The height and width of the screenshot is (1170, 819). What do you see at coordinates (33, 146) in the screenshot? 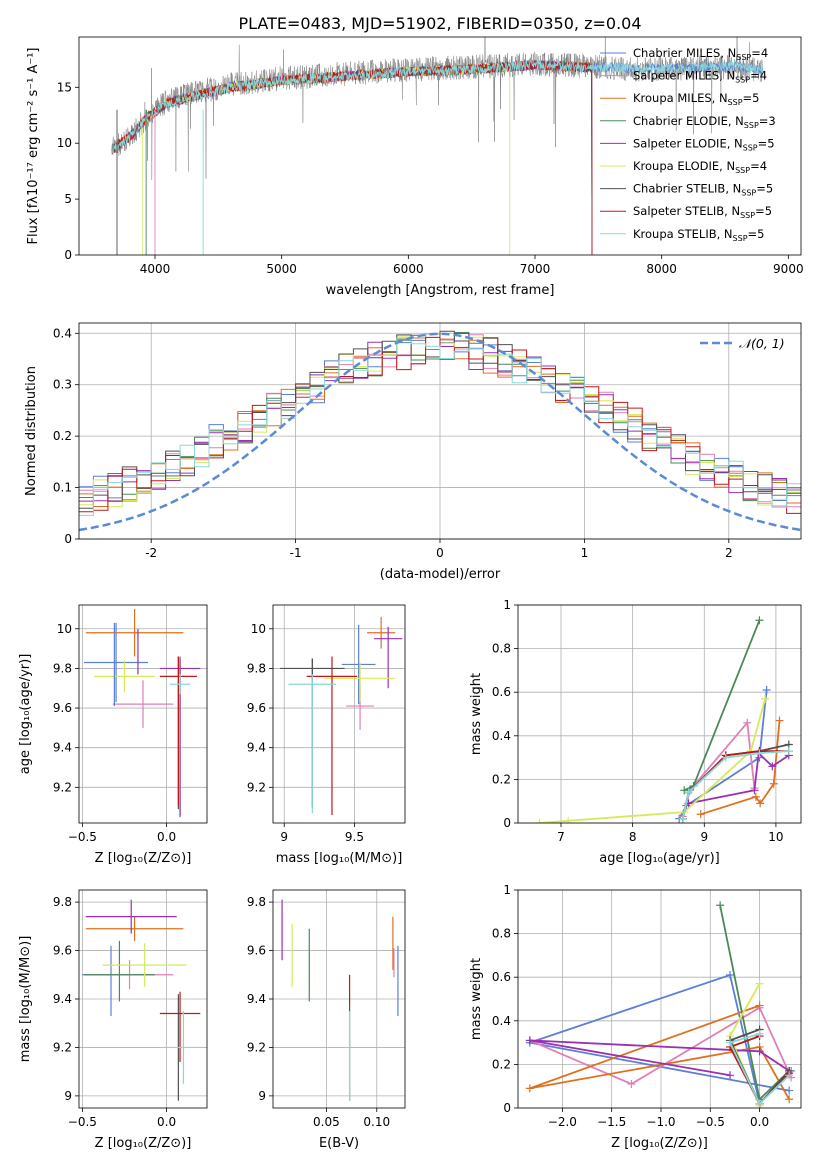
I see `y-axis-label: Flux [fλ10⁻¹⁷ erg cm⁻² s⁻¹ A⁻¹]` at bounding box center [33, 146].